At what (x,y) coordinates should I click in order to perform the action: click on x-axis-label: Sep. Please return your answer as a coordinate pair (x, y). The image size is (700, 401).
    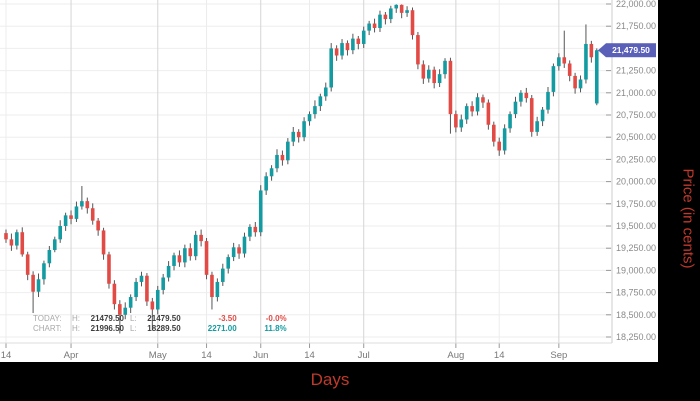
    Looking at the image, I should click on (558, 355).